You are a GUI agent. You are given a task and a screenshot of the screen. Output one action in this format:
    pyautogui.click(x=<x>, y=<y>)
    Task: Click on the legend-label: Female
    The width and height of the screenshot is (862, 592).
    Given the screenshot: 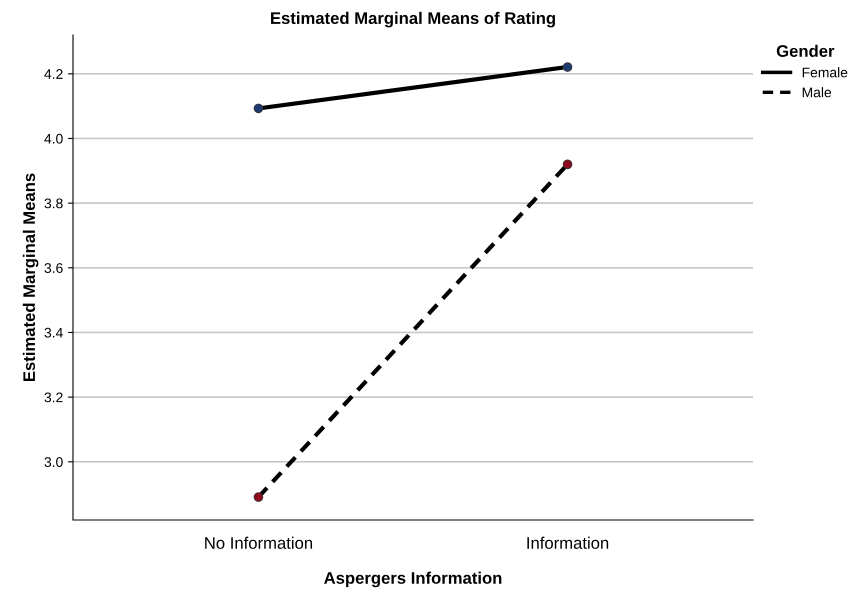 What is the action you would take?
    pyautogui.click(x=825, y=72)
    